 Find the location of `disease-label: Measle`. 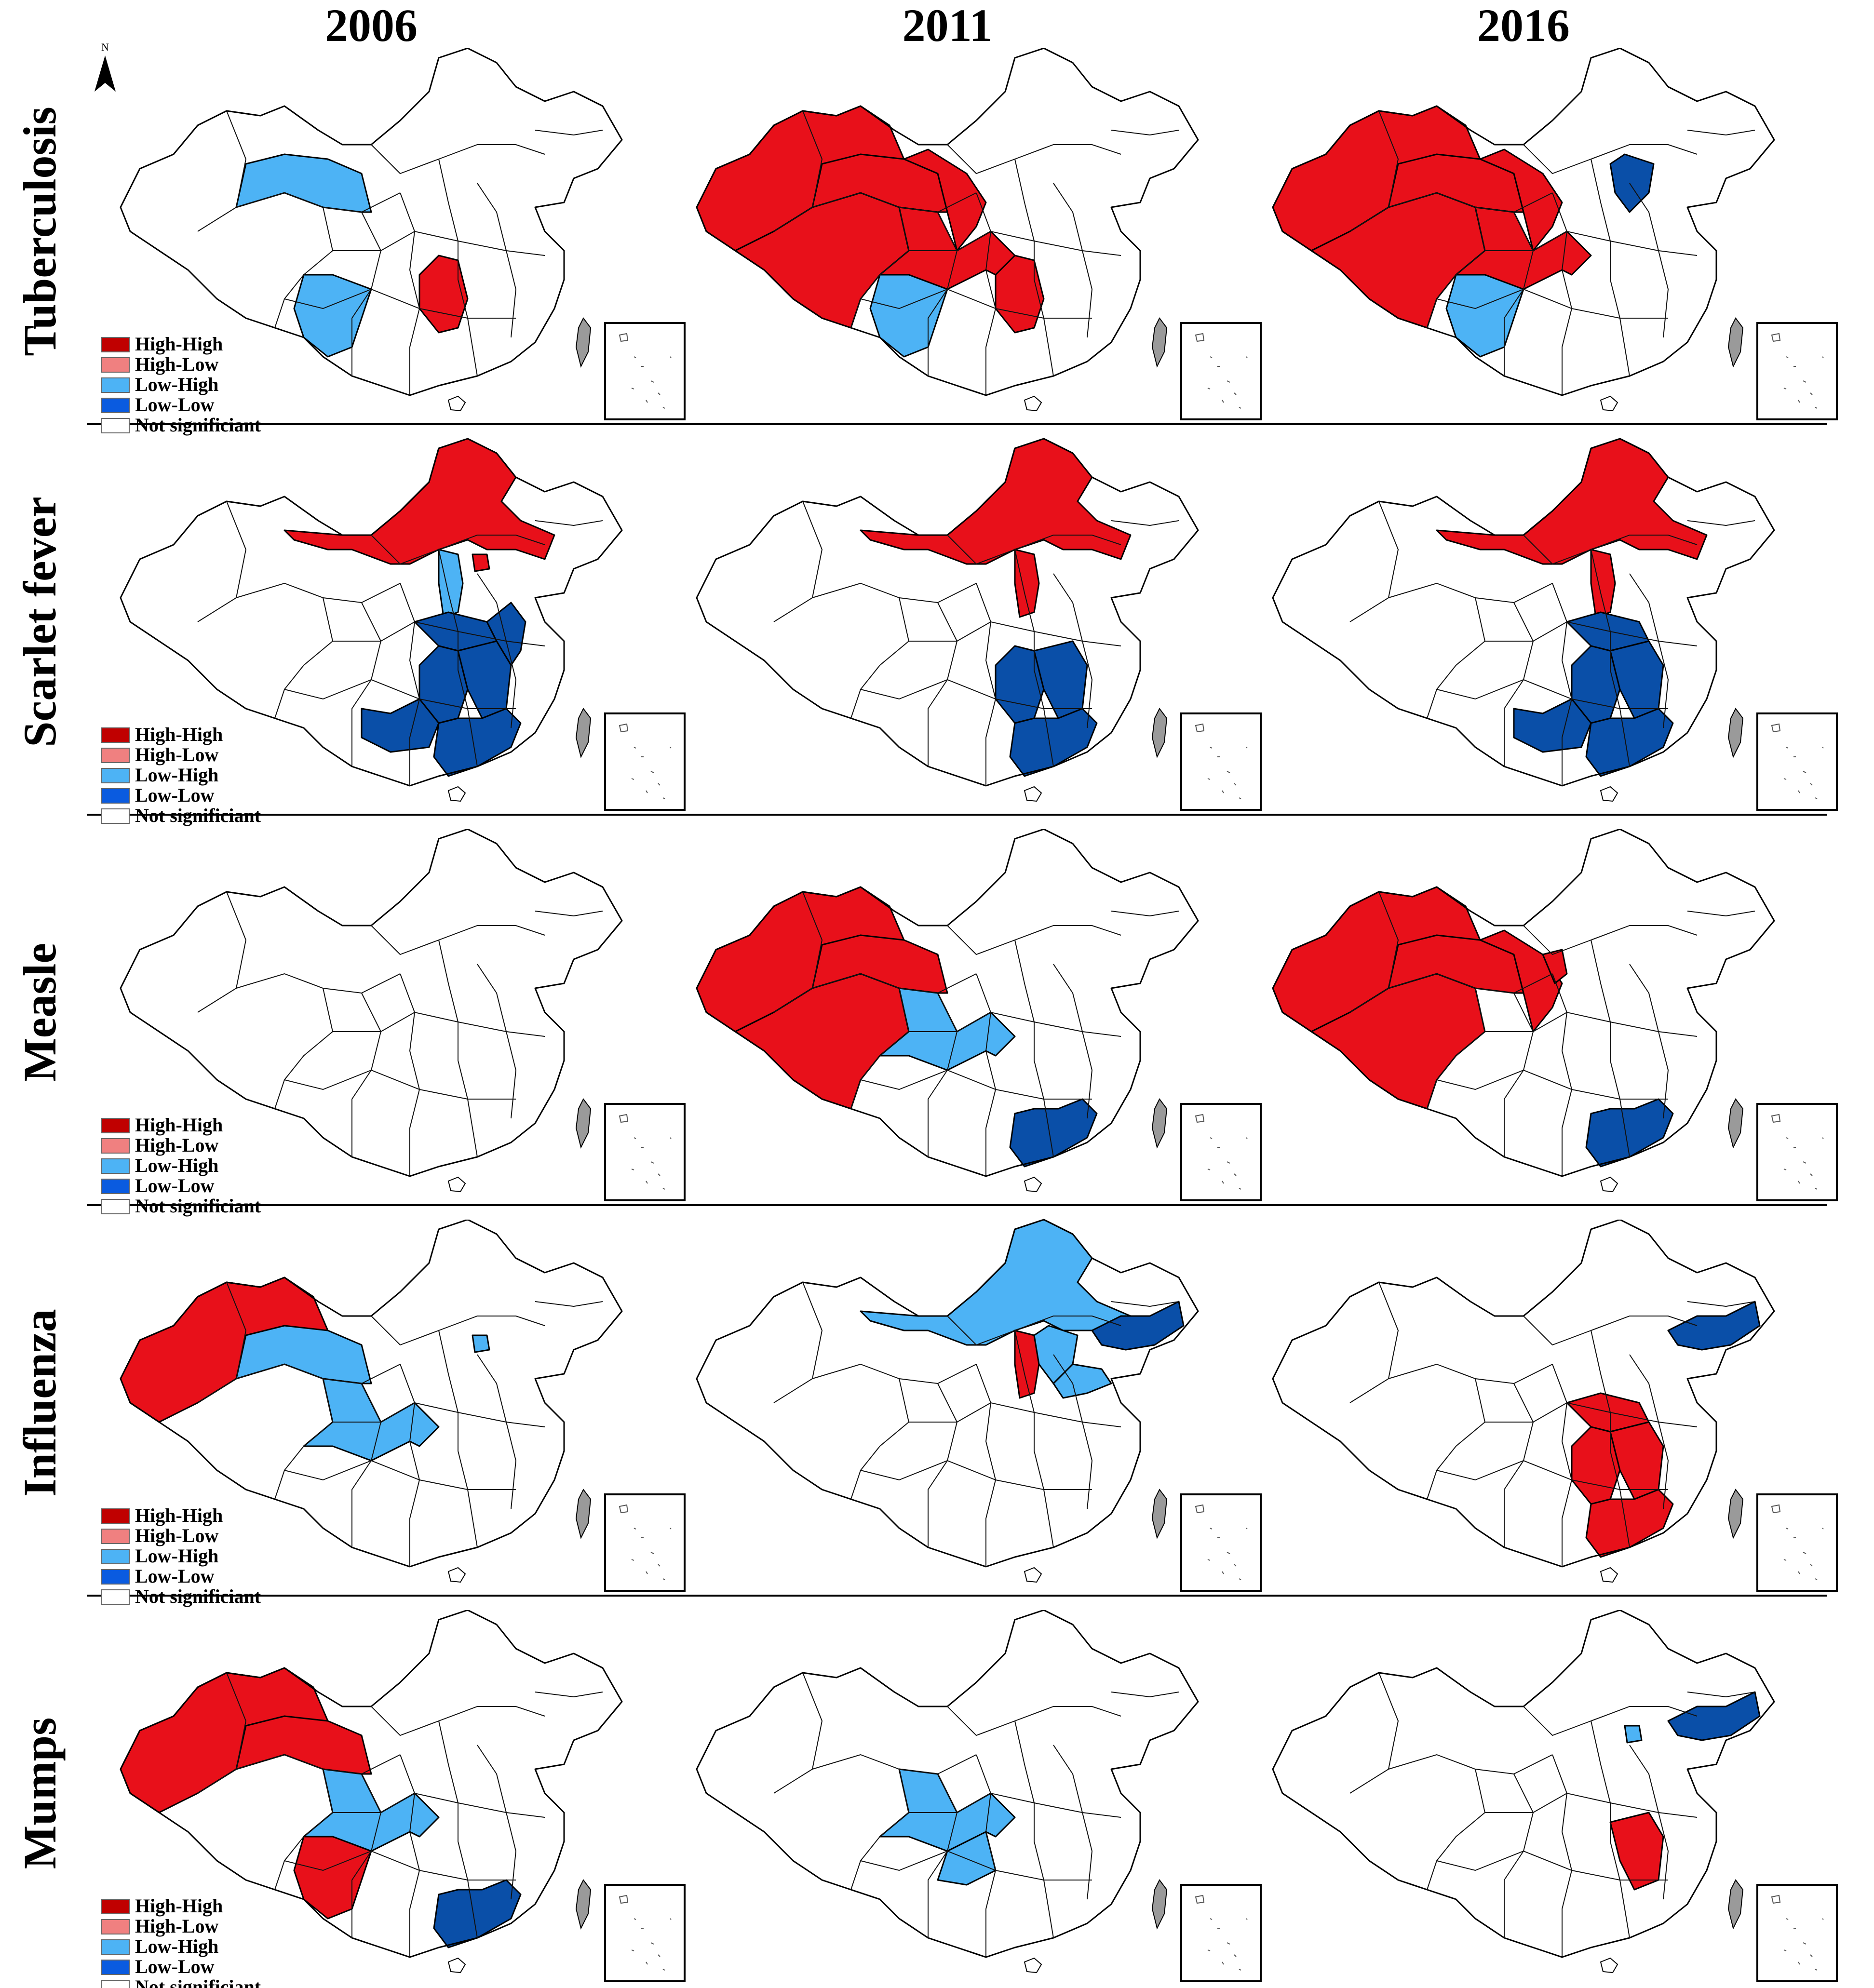

disease-label: Measle is located at coordinates (40, 1012).